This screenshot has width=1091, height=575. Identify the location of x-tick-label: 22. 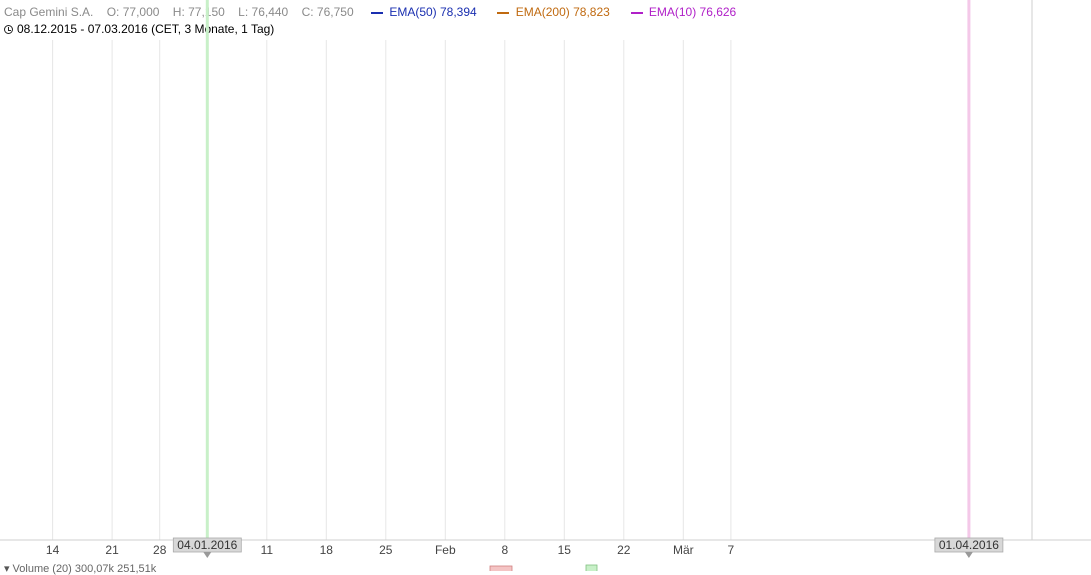
(624, 550).